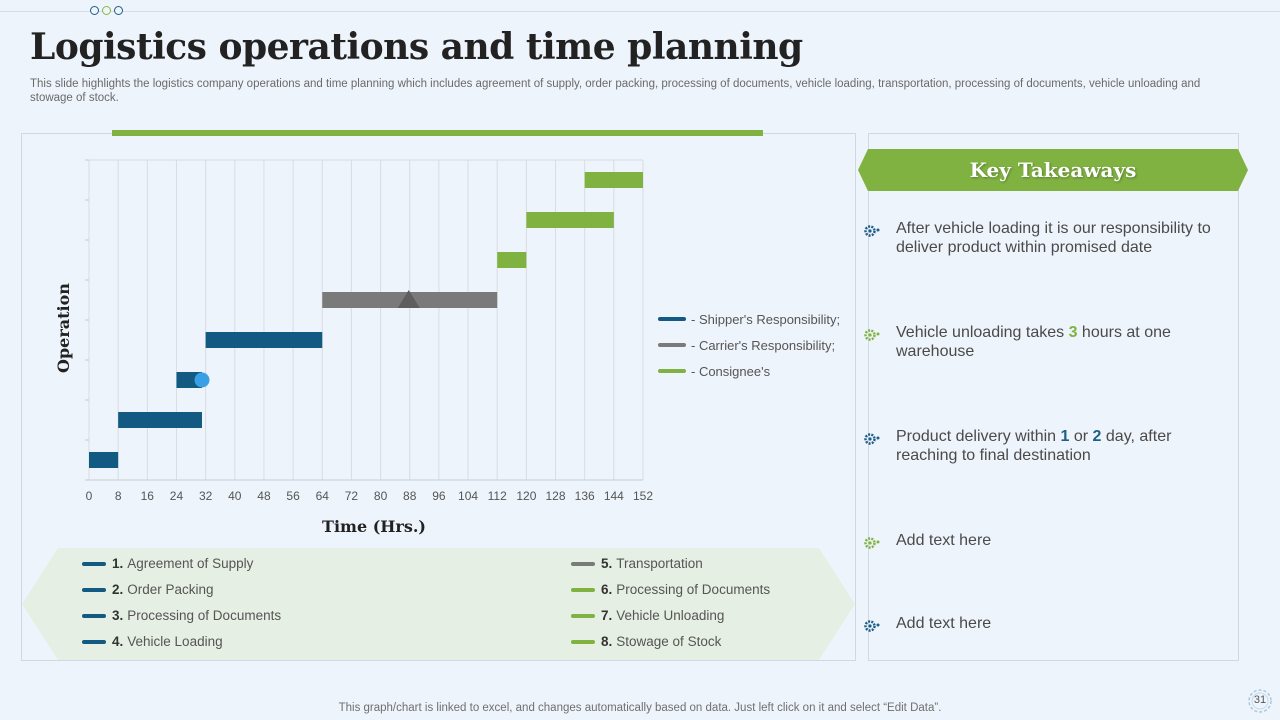  I want to click on task-number: 3., so click(118, 615).